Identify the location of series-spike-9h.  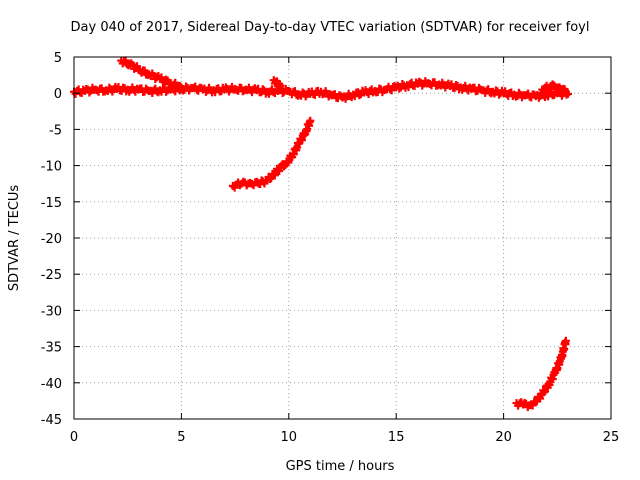
(278, 85).